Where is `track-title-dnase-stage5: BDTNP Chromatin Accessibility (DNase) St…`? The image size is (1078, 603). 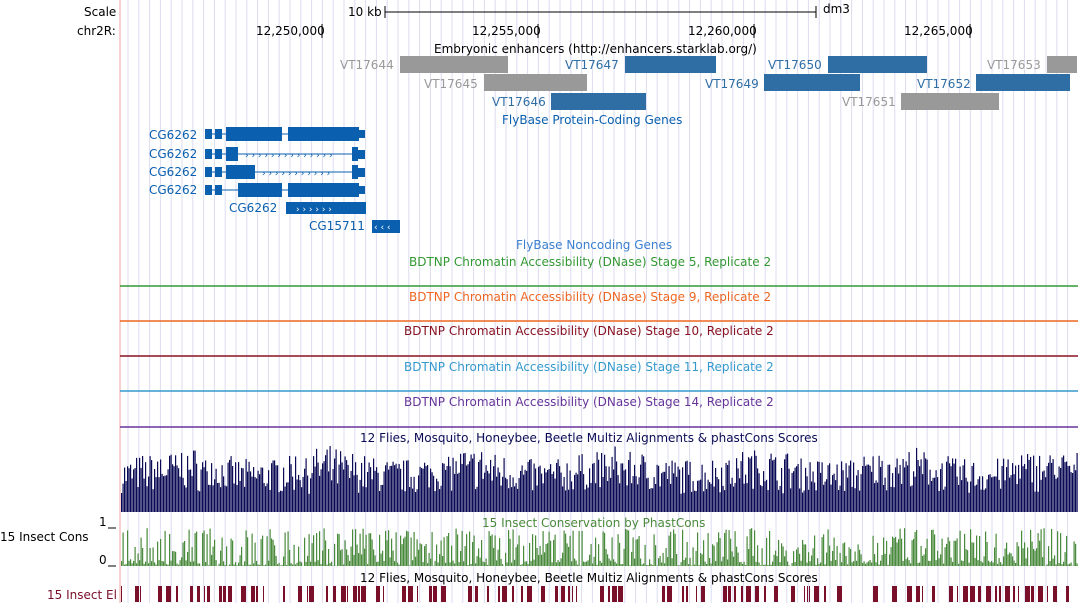 track-title-dnase-stage5: BDTNP Chromatin Accessibility (DNase) St… is located at coordinates (590, 262).